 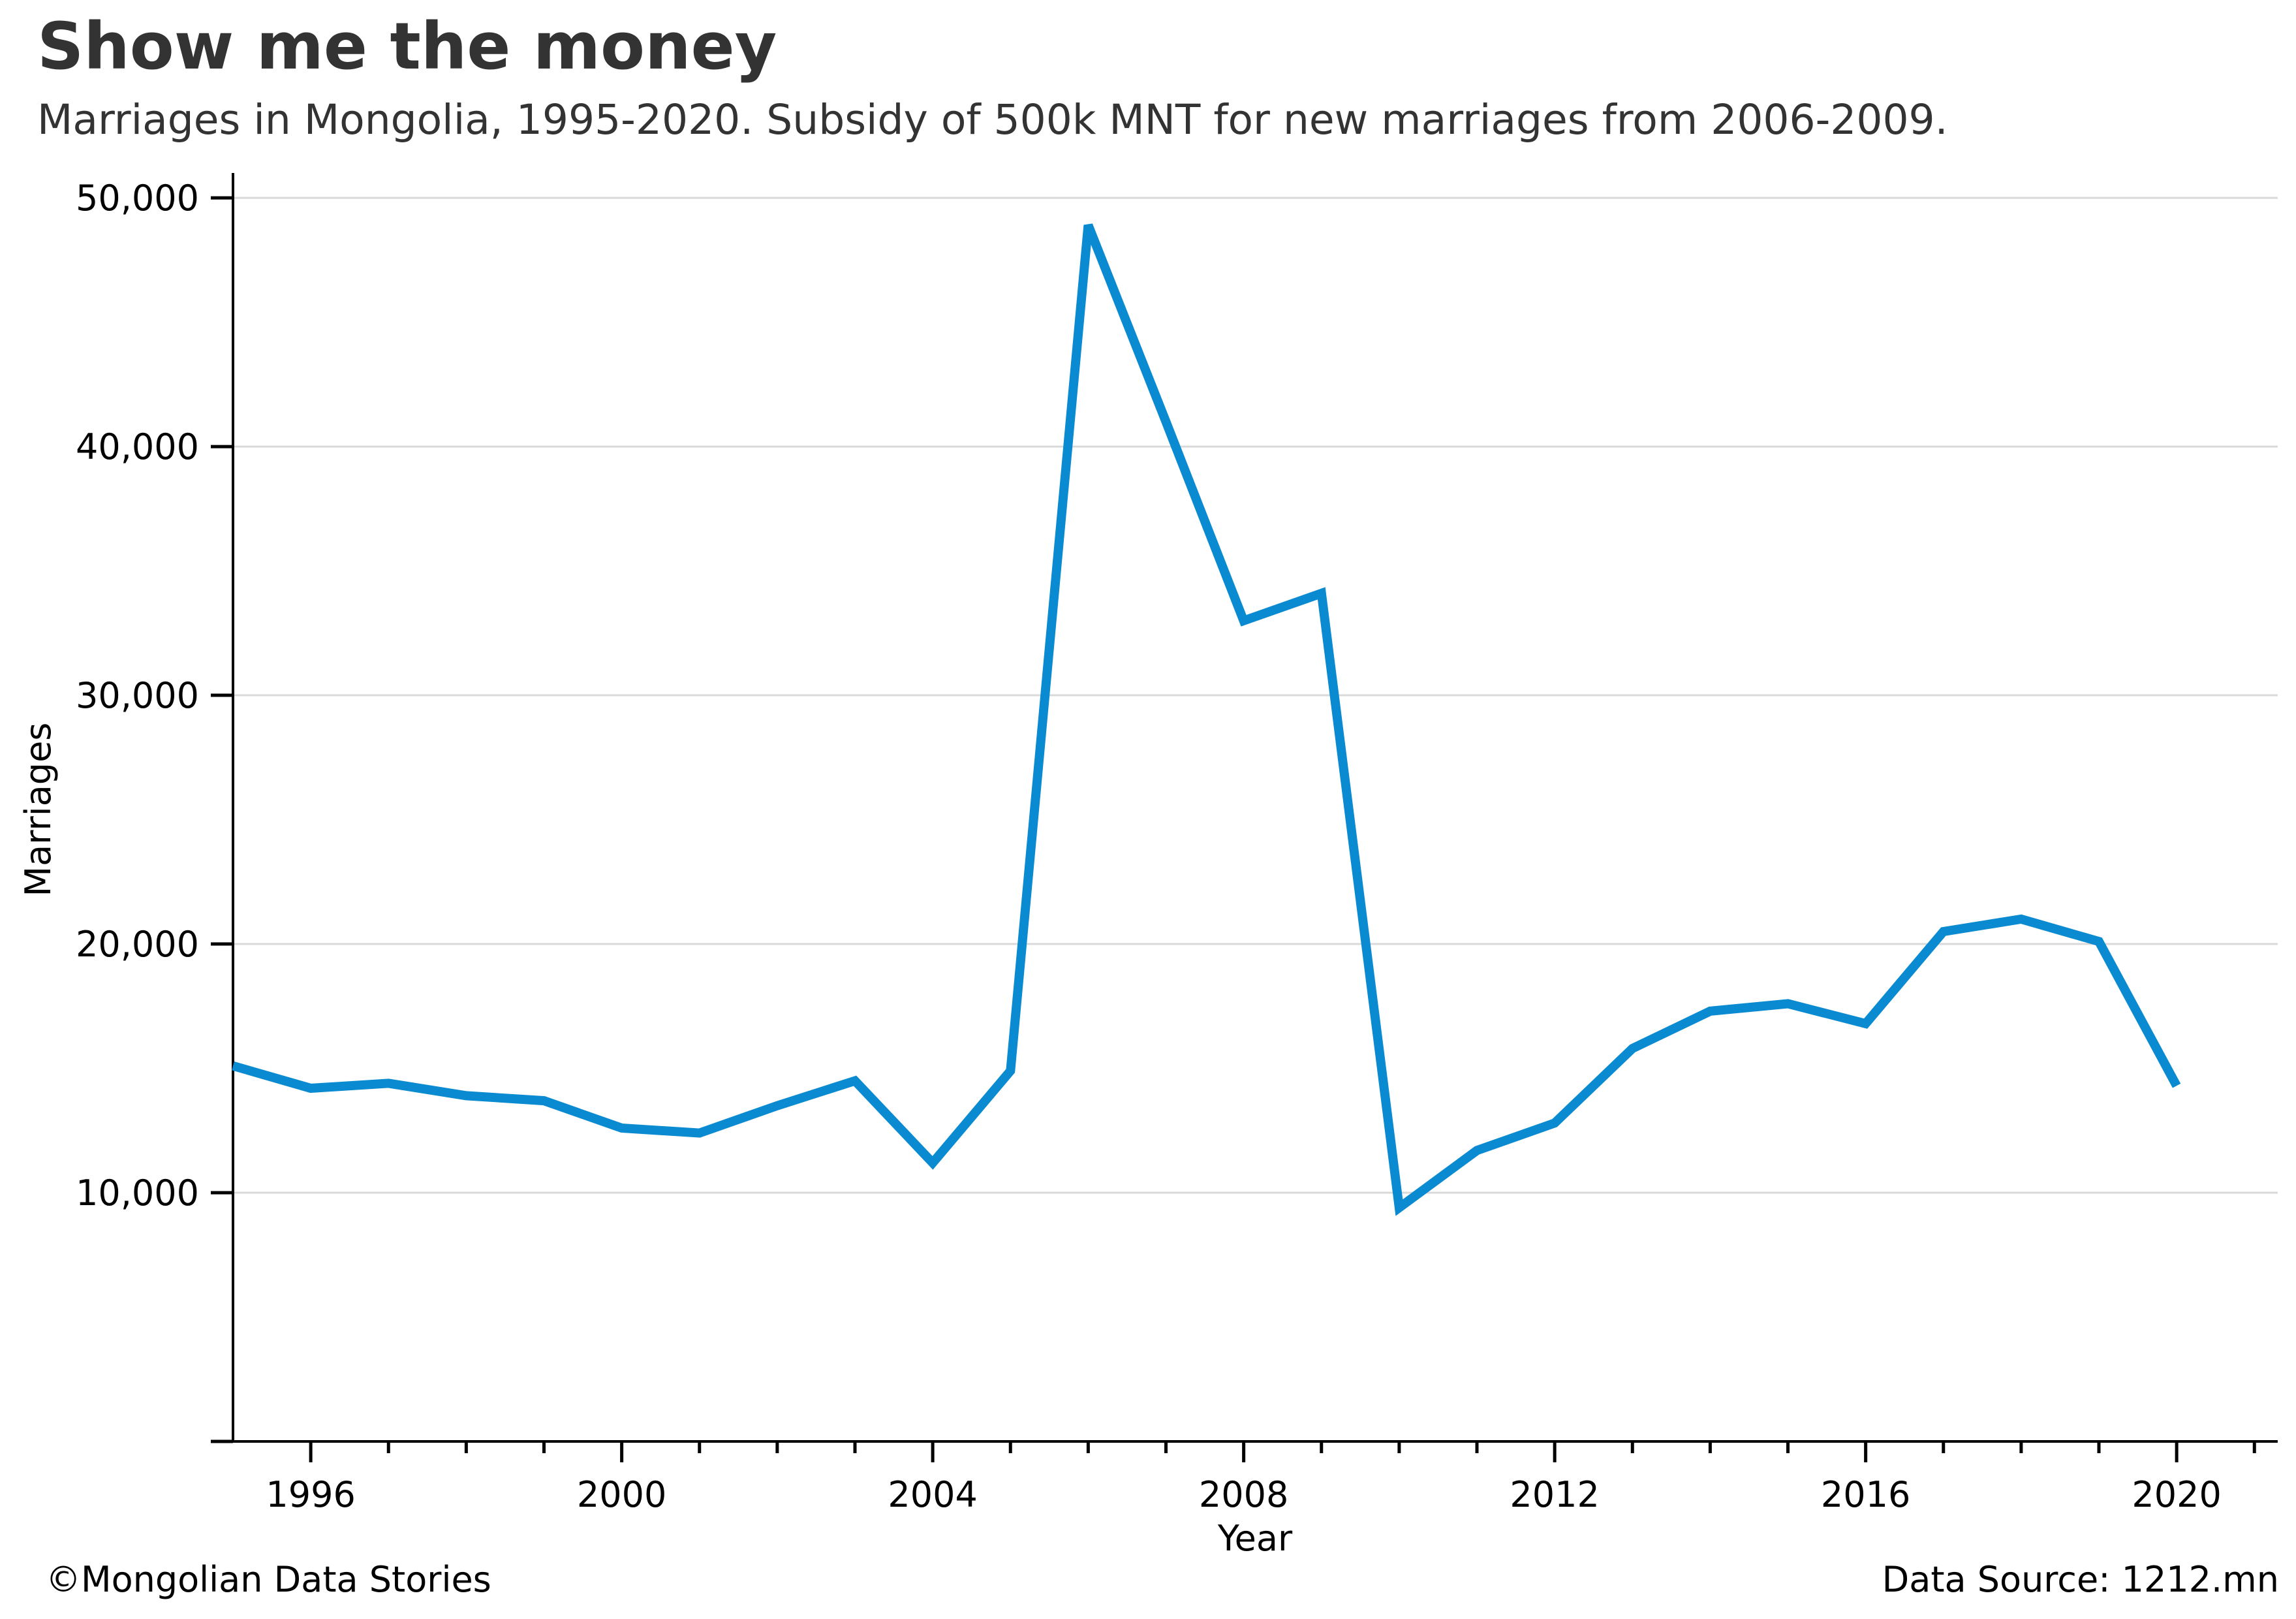 What do you see at coordinates (1865, 1495) in the screenshot?
I see `x-tick-label: 2016` at bounding box center [1865, 1495].